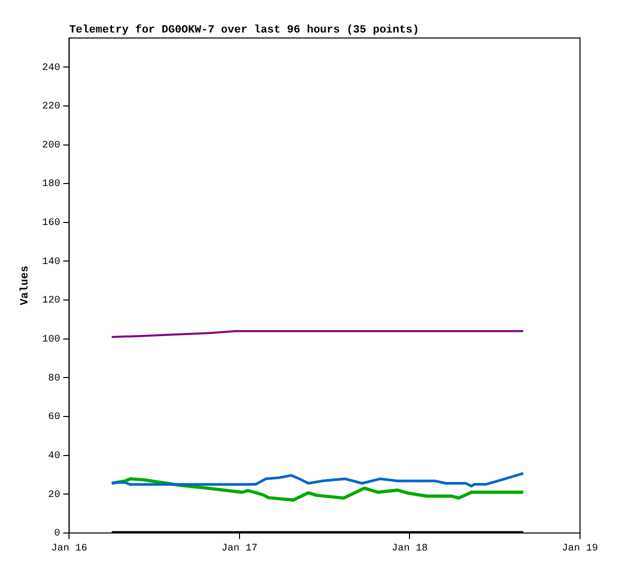 Image resolution: width=618 pixels, height=579 pixels. Describe the element at coordinates (51, 262) in the screenshot. I see `y-tick-label: 140` at that location.